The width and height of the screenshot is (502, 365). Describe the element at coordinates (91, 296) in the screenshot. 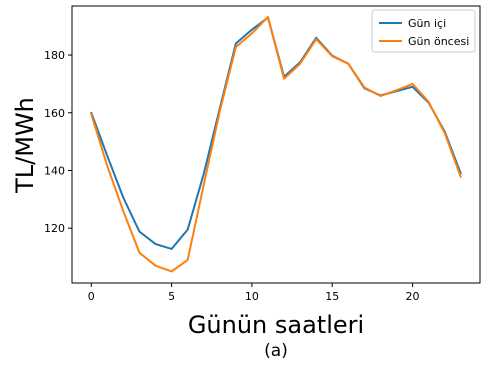

I see `x-tick-label: 0` at that location.